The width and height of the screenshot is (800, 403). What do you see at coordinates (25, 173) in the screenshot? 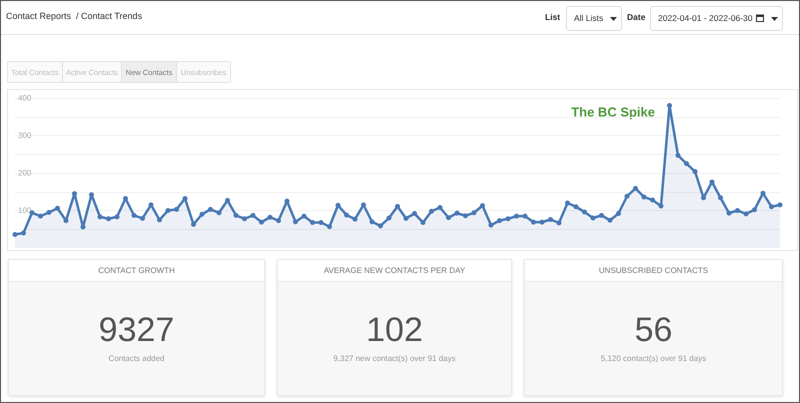
I see `y-tick-label: 200` at bounding box center [25, 173].